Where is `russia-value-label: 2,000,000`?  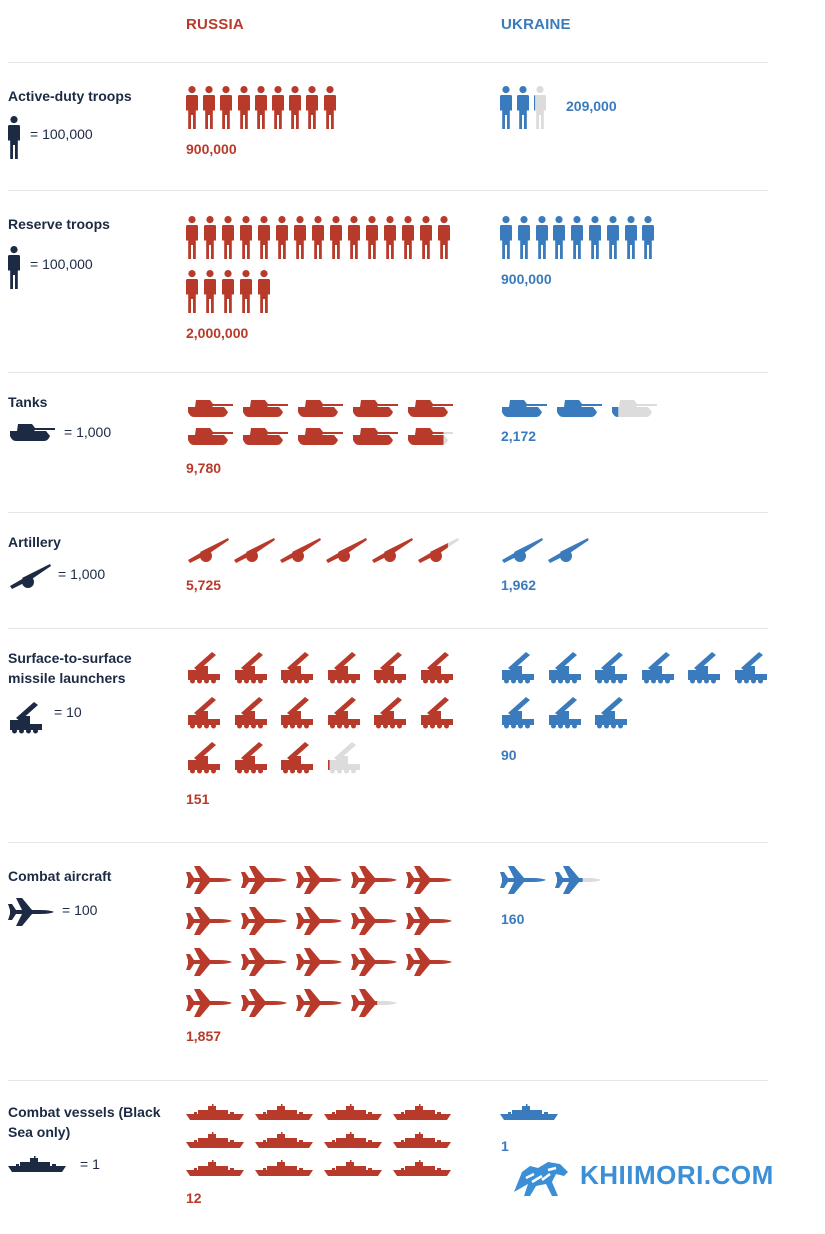 russia-value-label: 2,000,000 is located at coordinates (217, 333).